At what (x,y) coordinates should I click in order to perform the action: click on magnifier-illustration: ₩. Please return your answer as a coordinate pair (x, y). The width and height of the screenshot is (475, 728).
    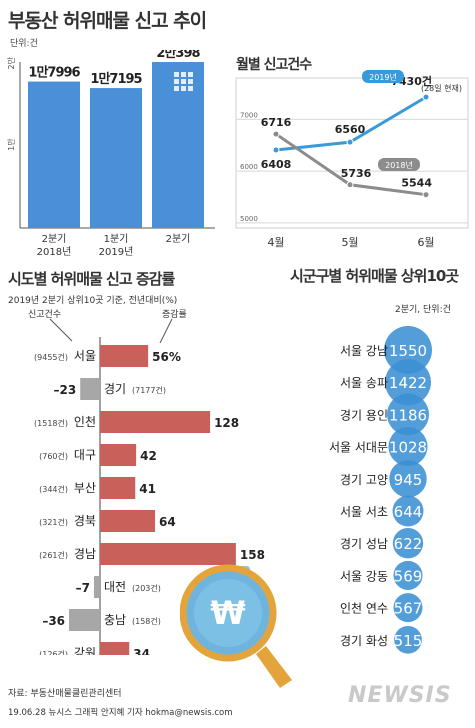
    Looking at the image, I should click on (236, 626).